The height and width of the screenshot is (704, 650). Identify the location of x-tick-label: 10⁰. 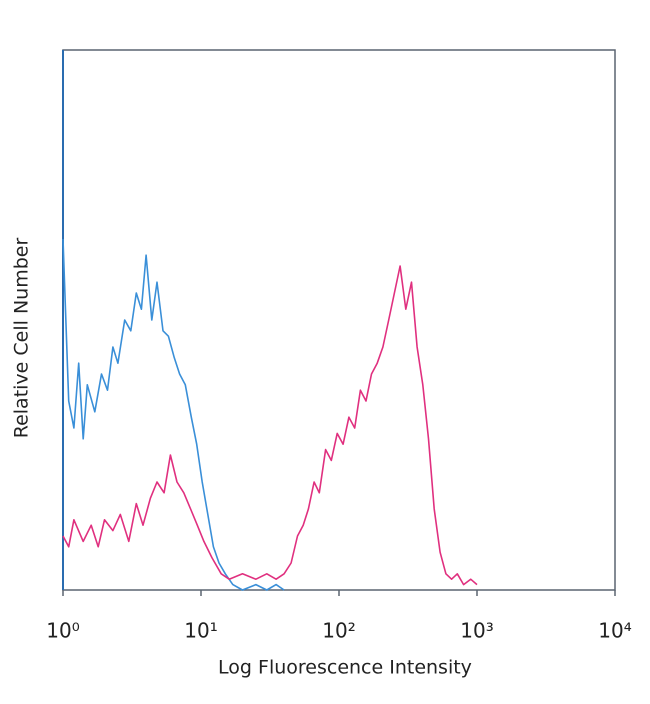
(62, 631).